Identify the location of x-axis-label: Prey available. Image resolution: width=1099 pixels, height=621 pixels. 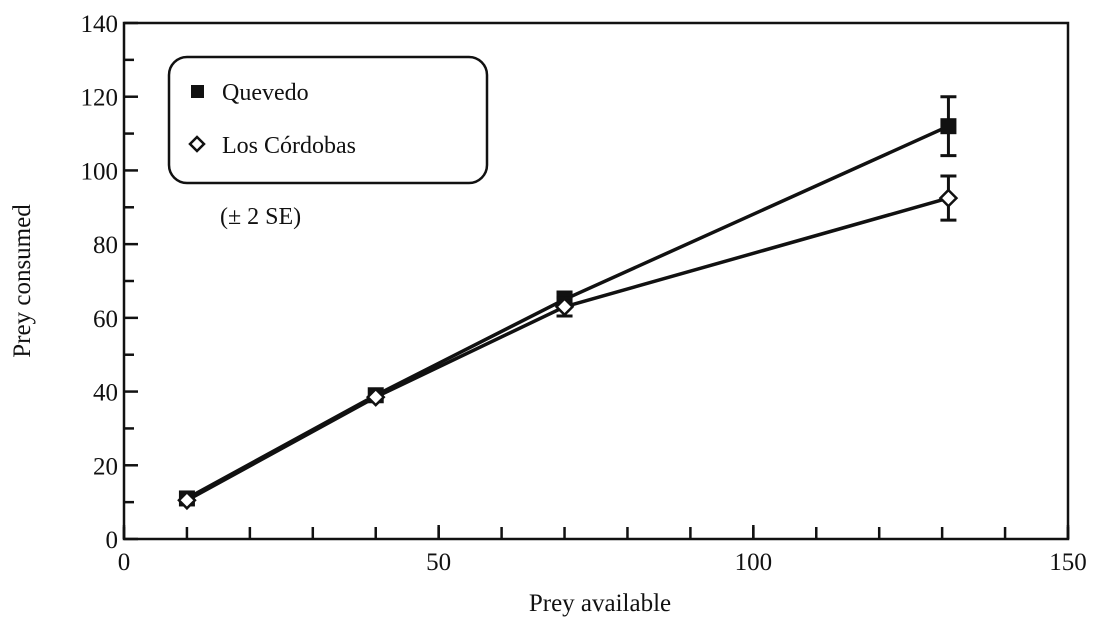
(600, 603).